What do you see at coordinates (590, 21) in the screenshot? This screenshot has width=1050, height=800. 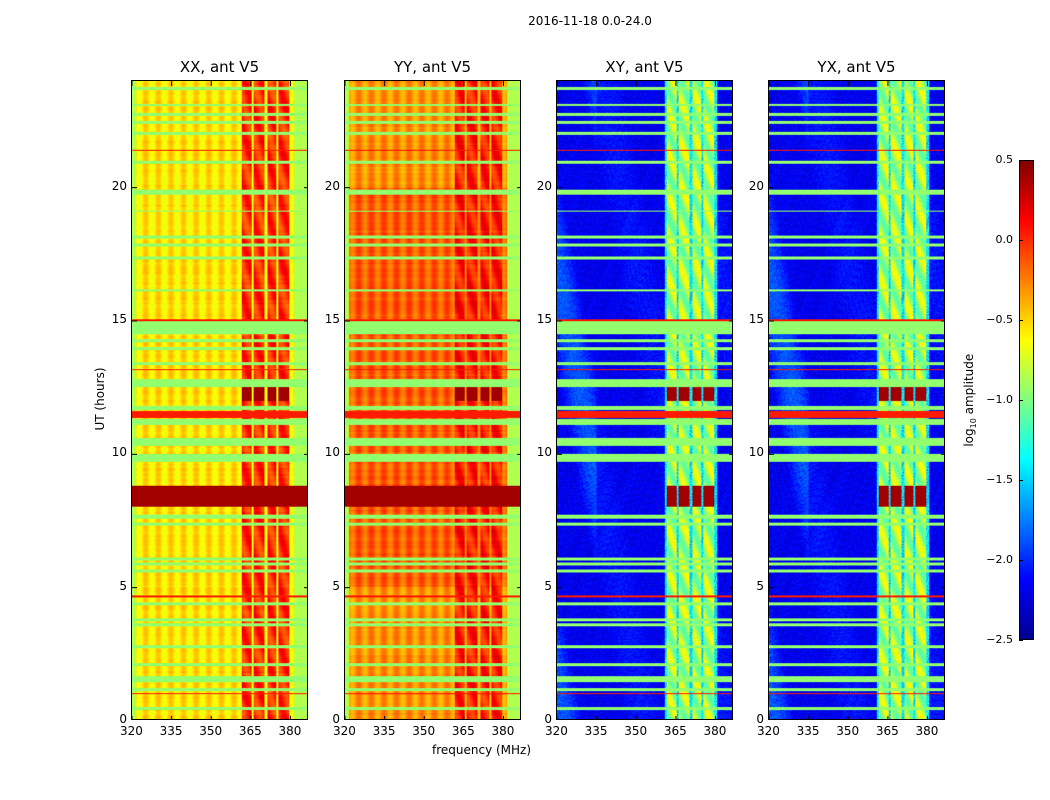 I see `figure-title: 2016-11-18 0.0-24.0` at bounding box center [590, 21].